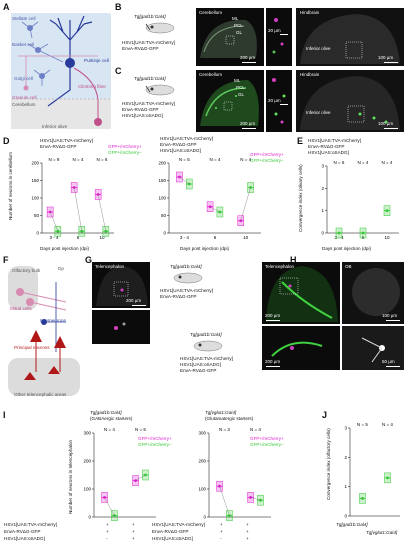 The width and height of the screenshot is (408, 550). I want to click on g-tel-title: Telencephalon, so click(110, 266).